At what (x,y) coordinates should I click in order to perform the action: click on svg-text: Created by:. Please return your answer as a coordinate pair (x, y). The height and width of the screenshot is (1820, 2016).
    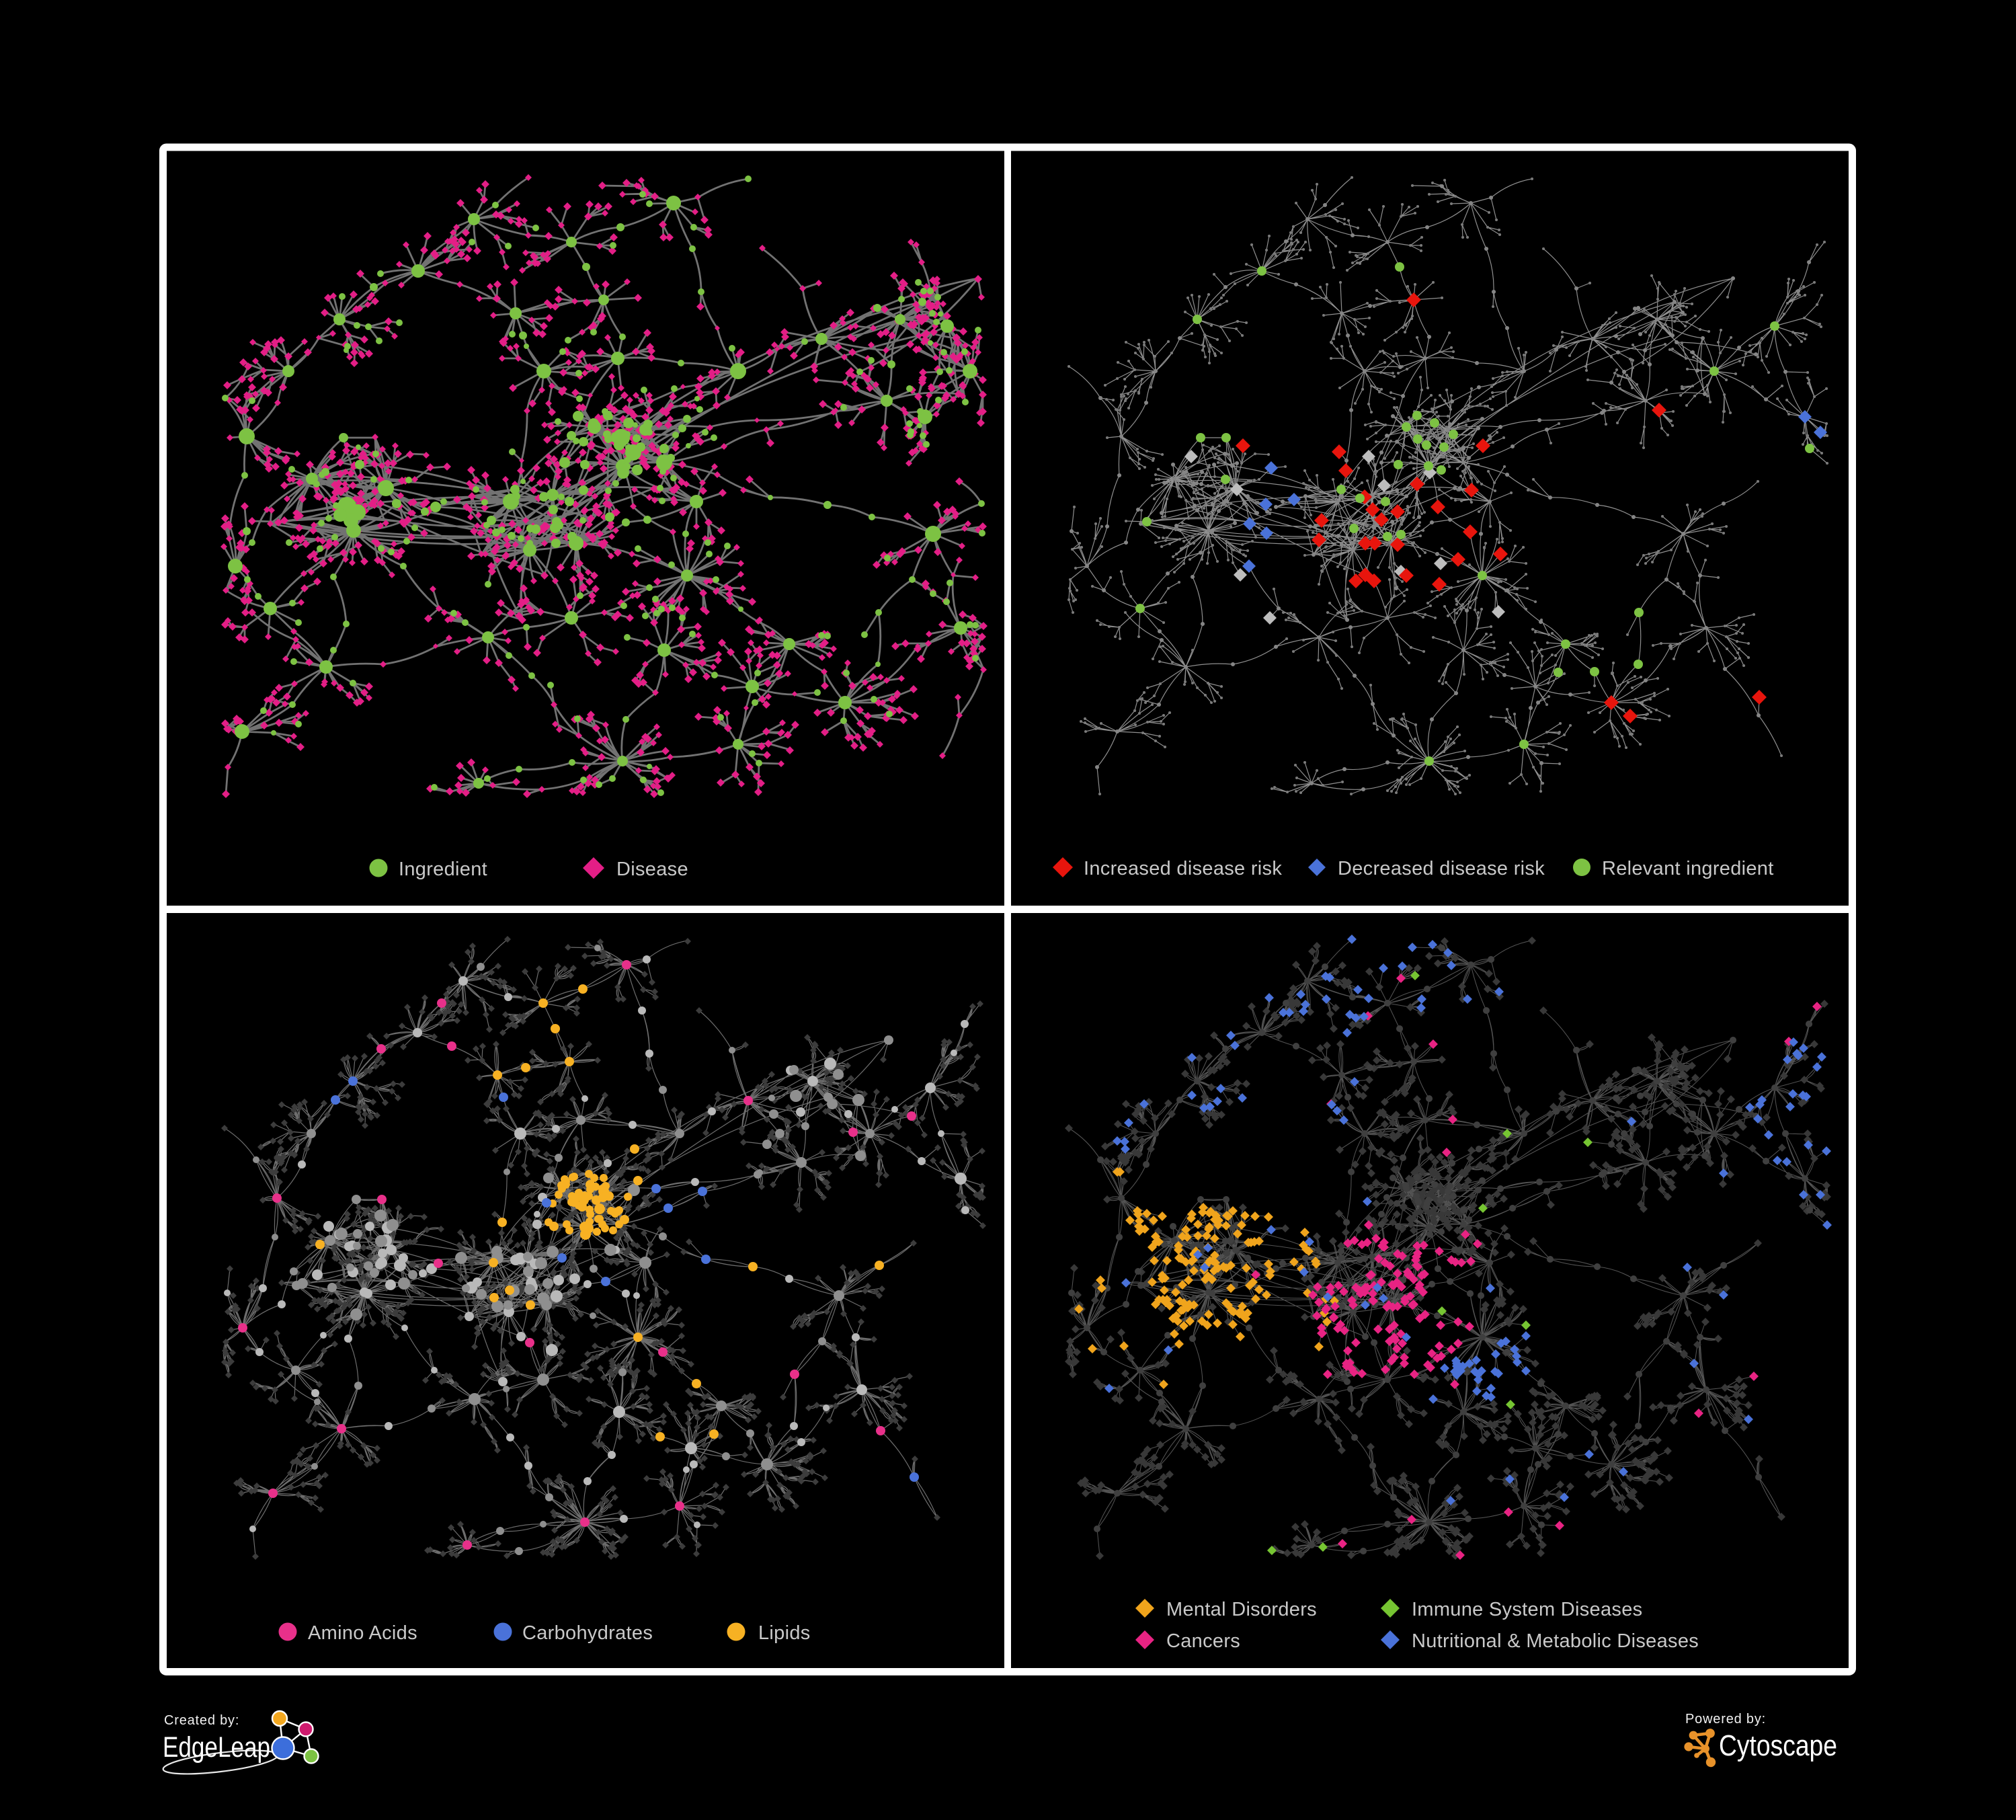
    Looking at the image, I should click on (201, 1720).